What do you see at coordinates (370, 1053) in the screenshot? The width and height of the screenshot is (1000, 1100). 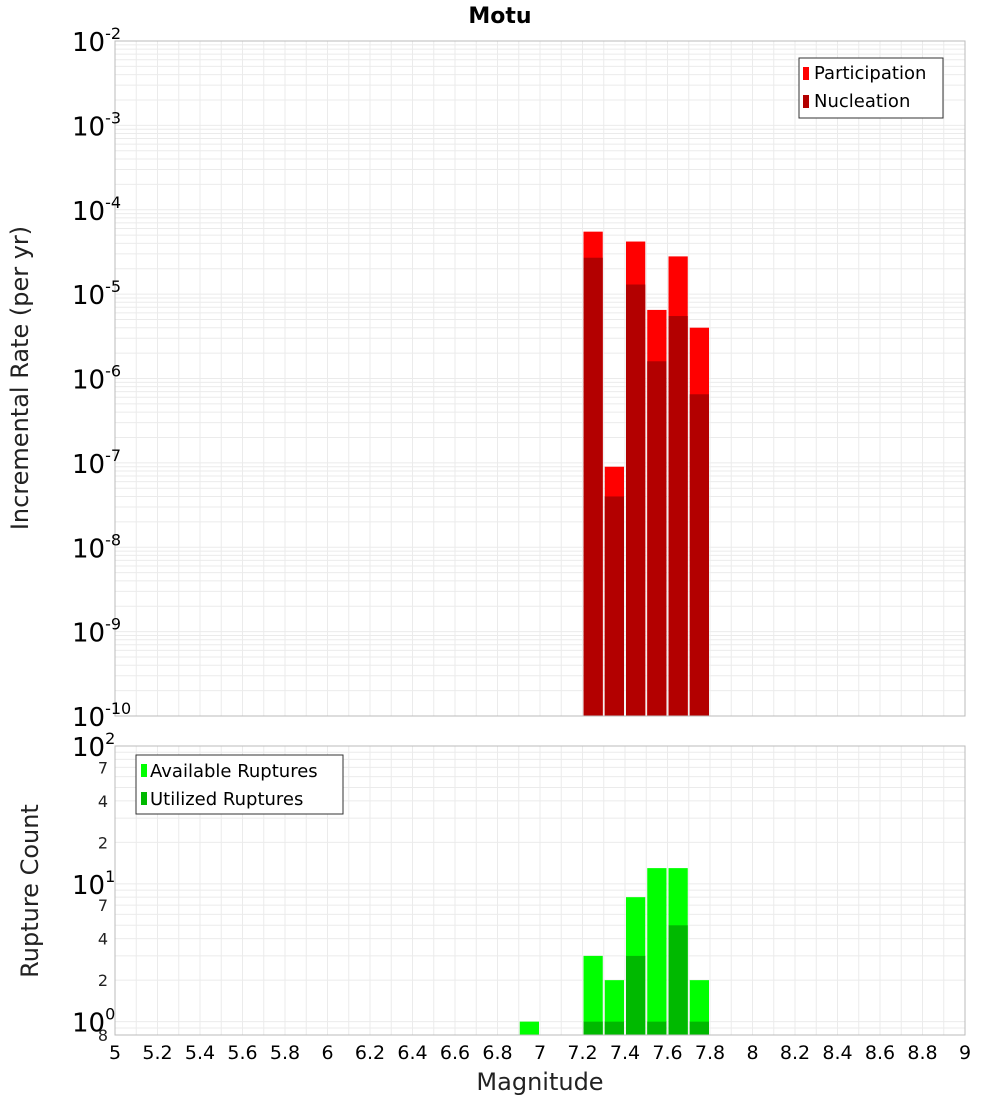 I see `x-tick-label: 6.2` at bounding box center [370, 1053].